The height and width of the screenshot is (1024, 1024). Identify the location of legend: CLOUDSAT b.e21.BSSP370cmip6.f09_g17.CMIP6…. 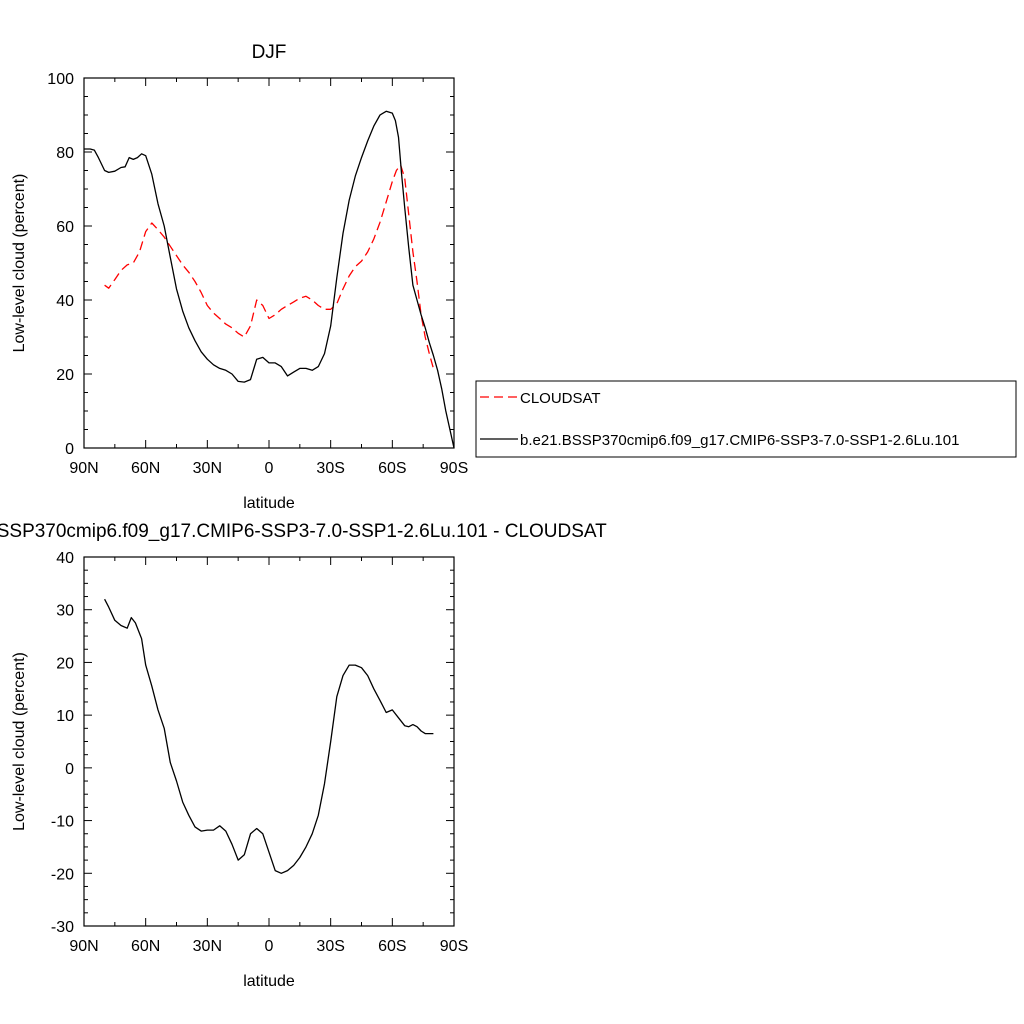
(746, 419).